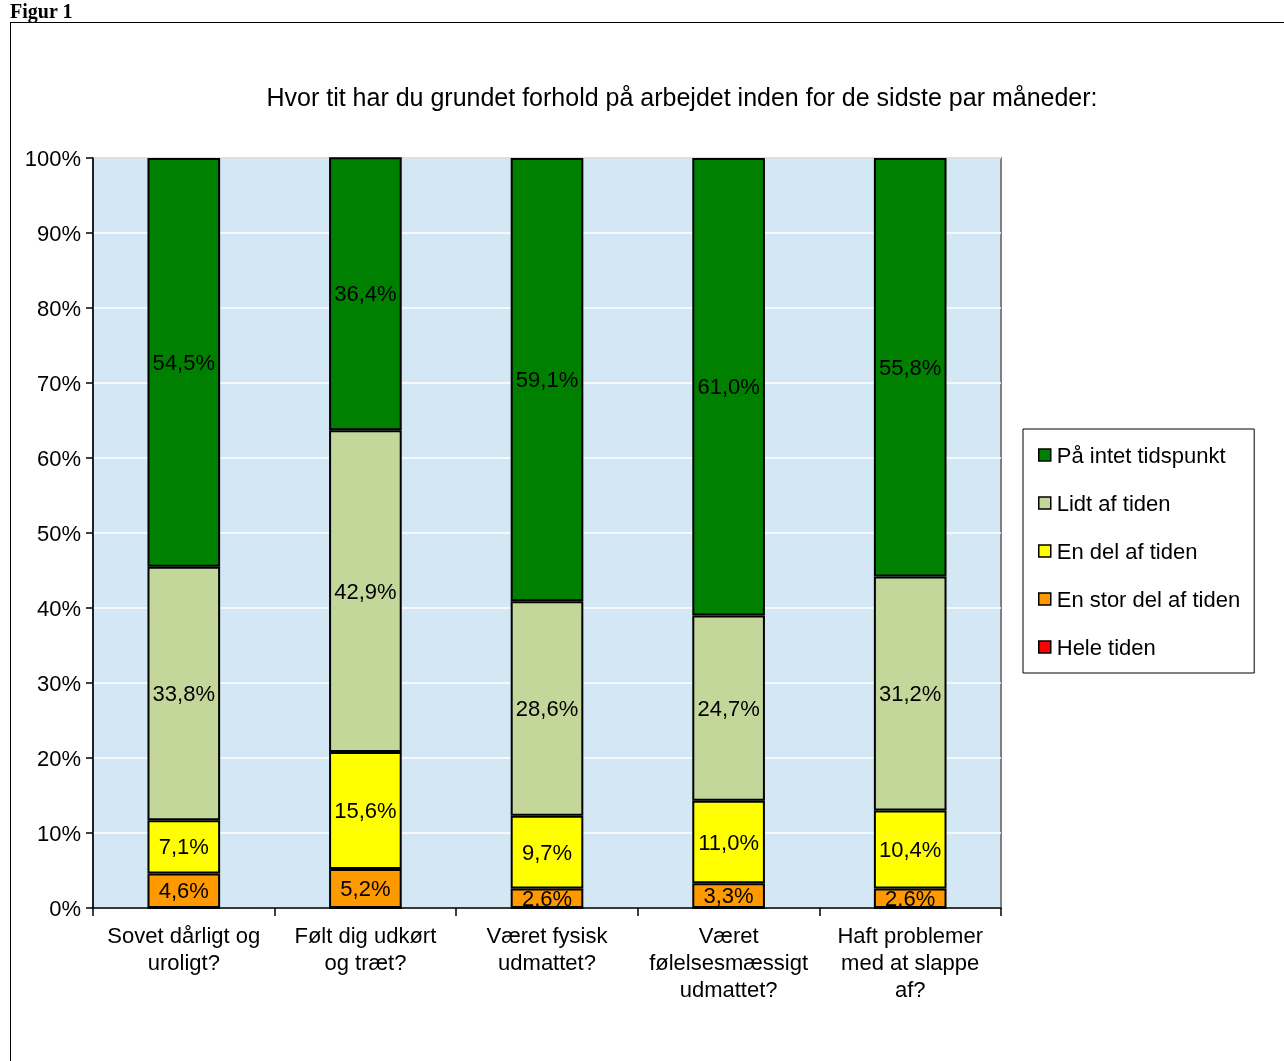 This screenshot has height=1061, width=1284. I want to click on data-label: 4,6%, so click(183, 891).